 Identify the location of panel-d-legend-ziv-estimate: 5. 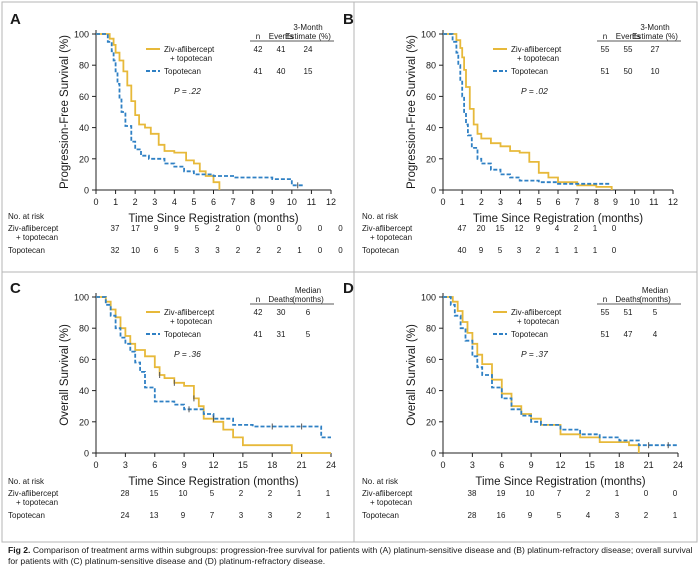
(655, 312).